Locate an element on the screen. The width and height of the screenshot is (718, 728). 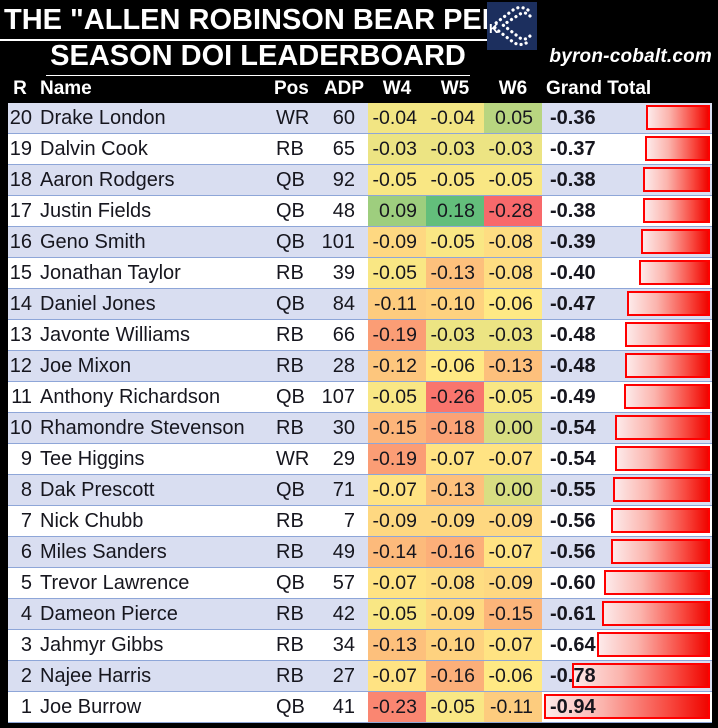
column-header-r: R is located at coordinates (20, 88).